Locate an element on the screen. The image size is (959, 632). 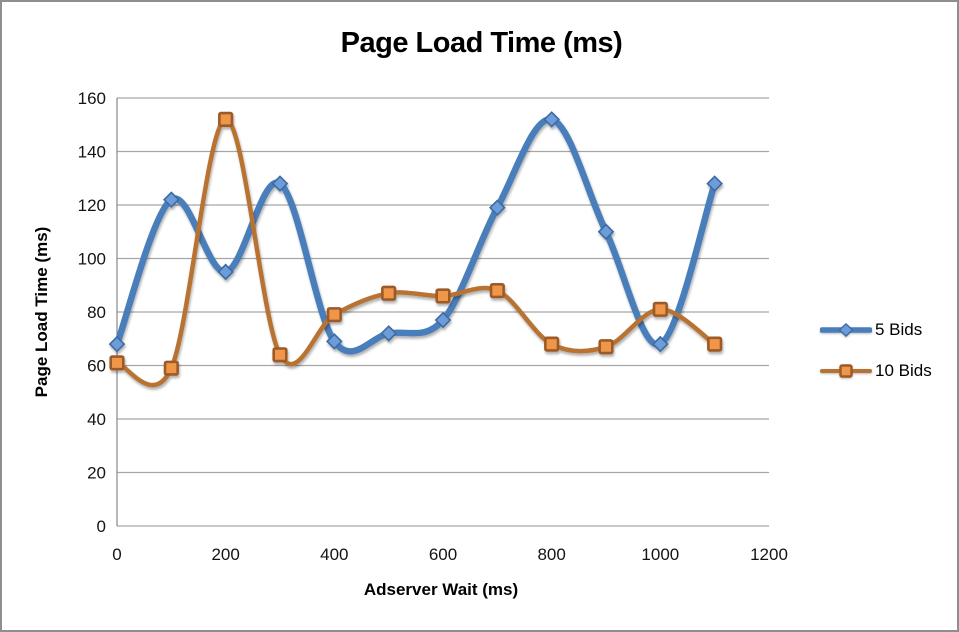
x-tick-label-1200: 1200 is located at coordinates (769, 554).